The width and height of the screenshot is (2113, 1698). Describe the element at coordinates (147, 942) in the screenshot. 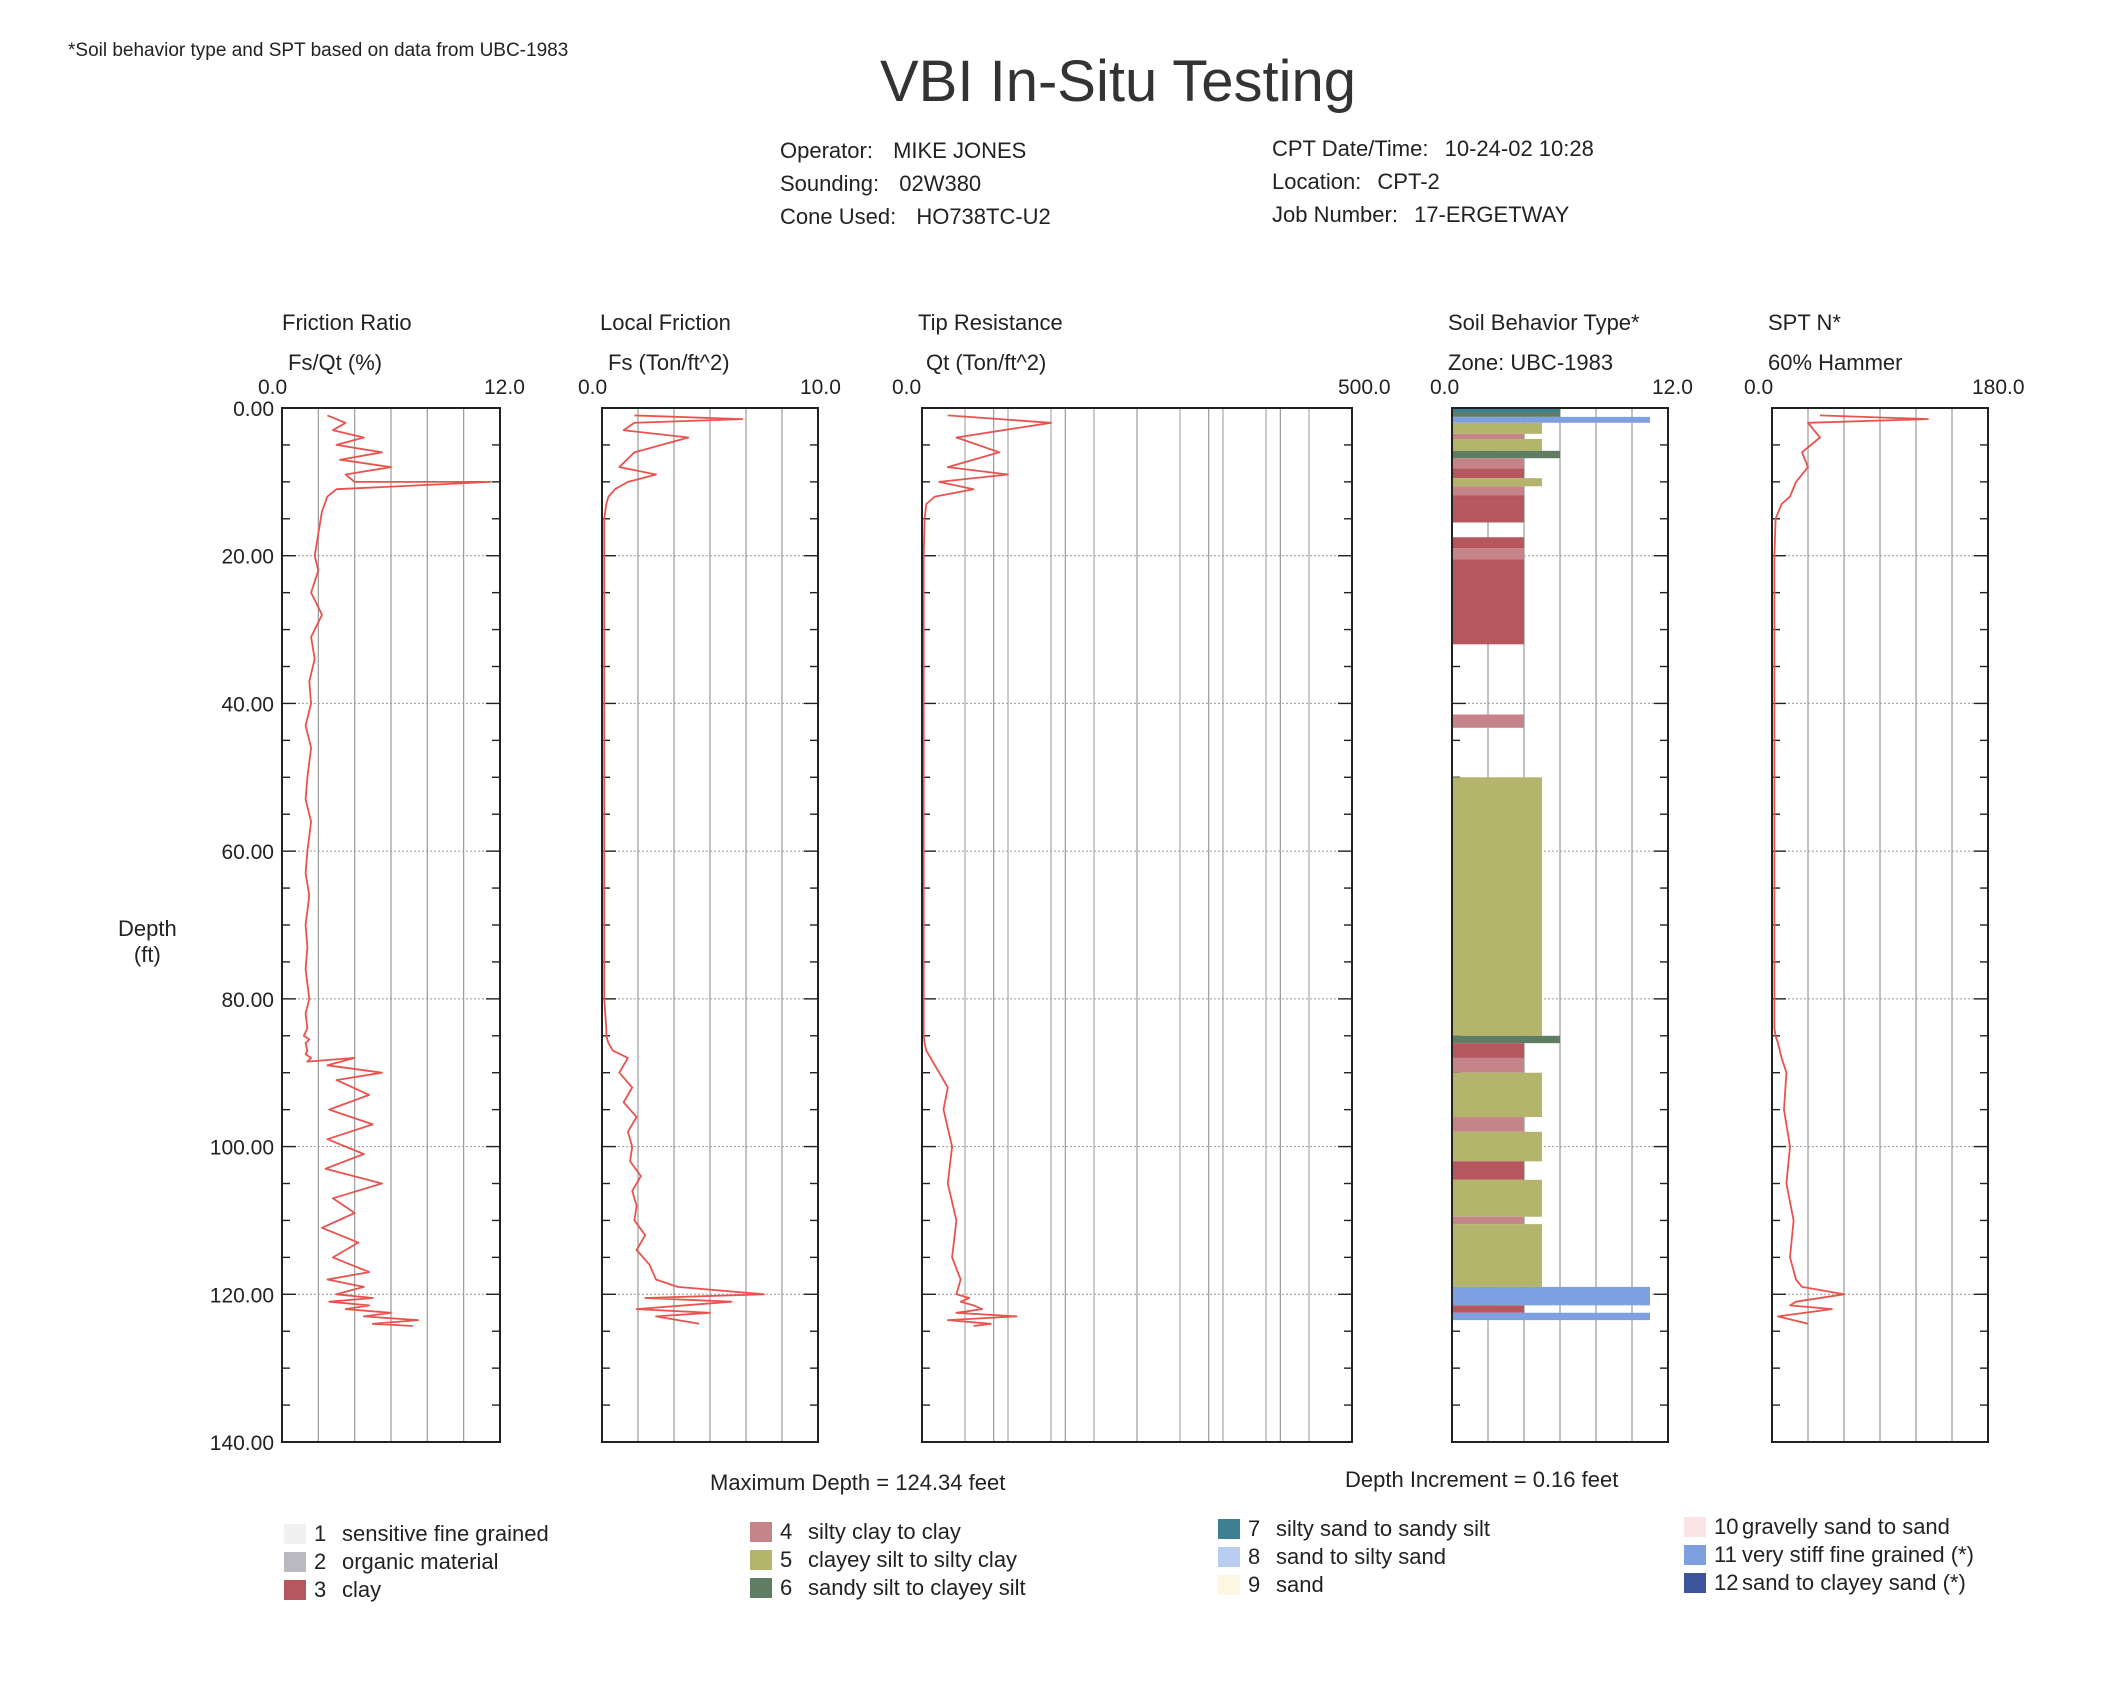

I see `depth-axis-label: Depth (ft)` at that location.